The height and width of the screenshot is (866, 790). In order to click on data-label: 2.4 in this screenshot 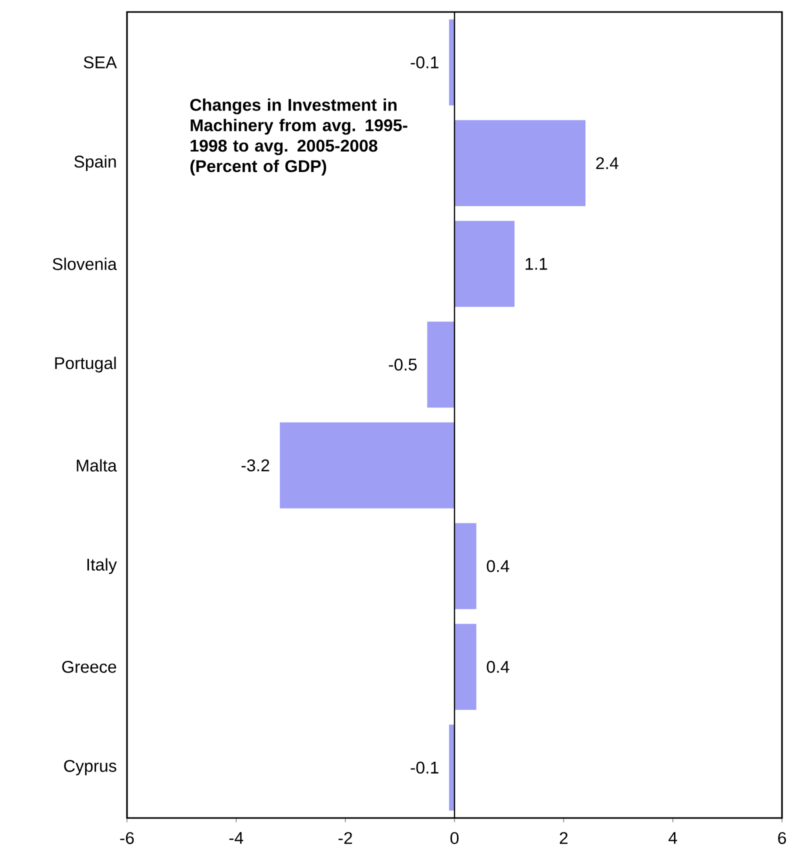, I will do `click(607, 163)`.